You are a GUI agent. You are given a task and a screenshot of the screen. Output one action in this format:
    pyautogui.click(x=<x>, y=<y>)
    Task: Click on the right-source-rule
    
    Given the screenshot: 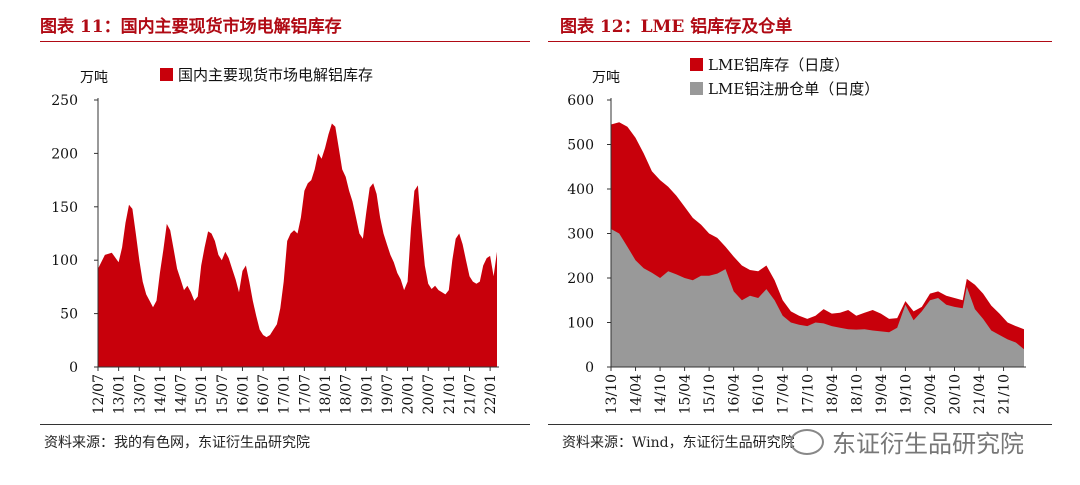 What is the action you would take?
    pyautogui.click(x=800, y=424)
    